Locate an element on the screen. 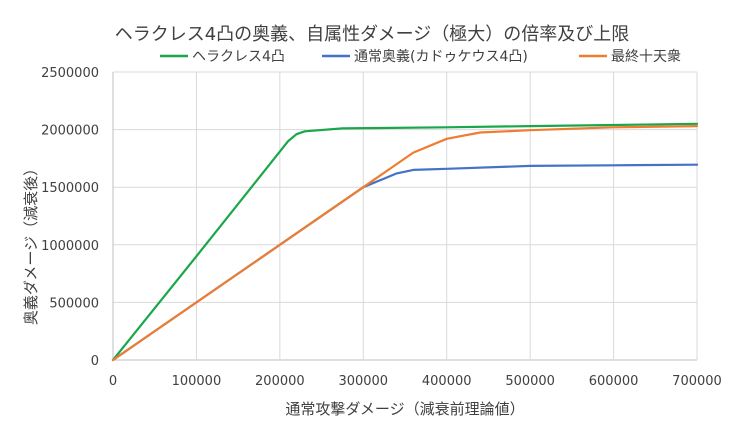  y-tick-label: 2500000 is located at coordinates (70, 73).